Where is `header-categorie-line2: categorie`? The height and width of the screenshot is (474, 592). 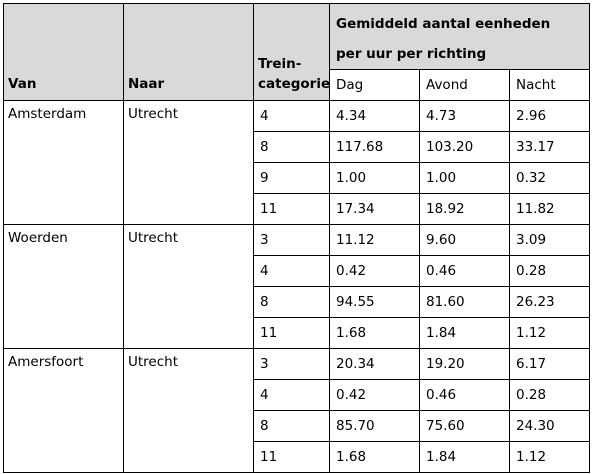 header-categorie-line2: categorie is located at coordinates (294, 84).